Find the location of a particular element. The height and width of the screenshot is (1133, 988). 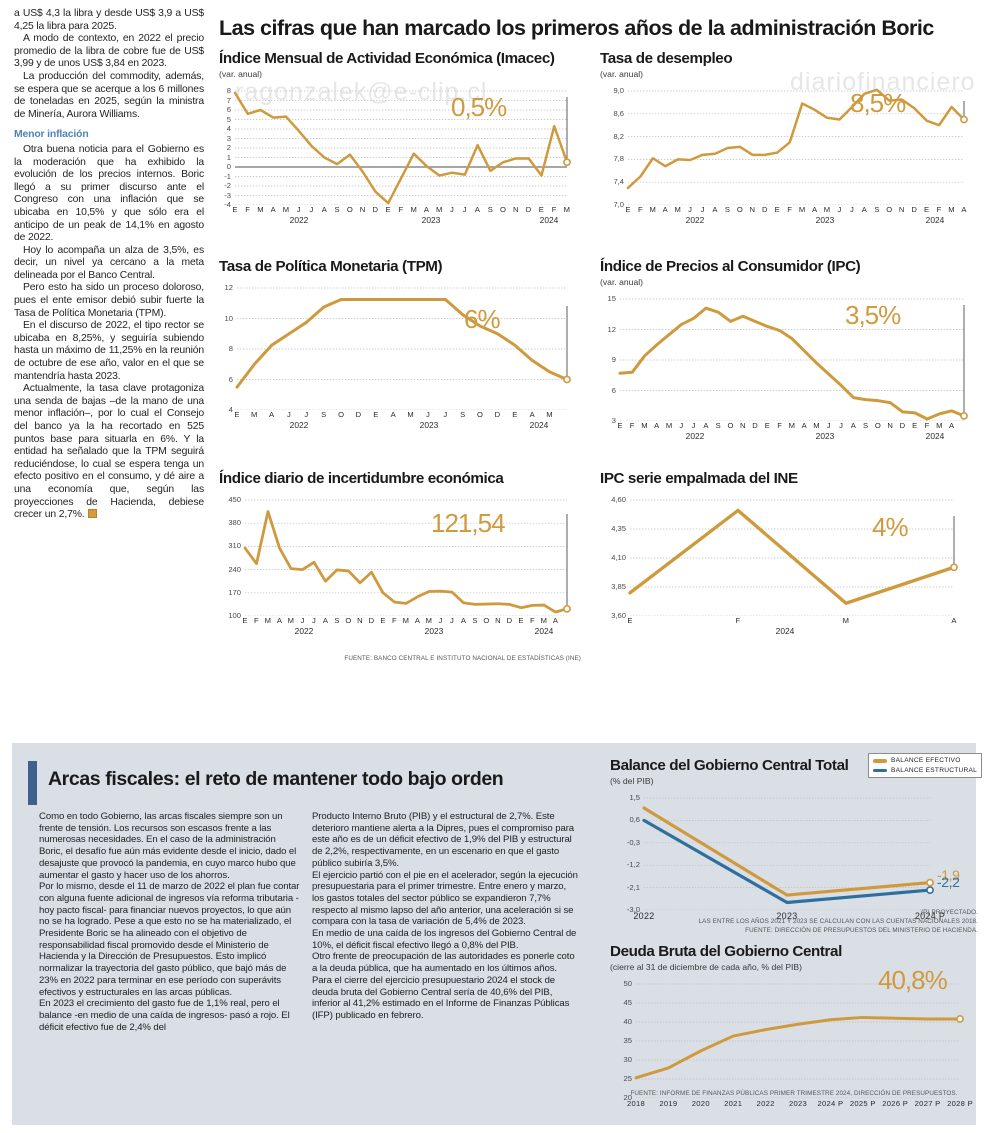

x-axis-year: 2022 is located at coordinates (299, 425).